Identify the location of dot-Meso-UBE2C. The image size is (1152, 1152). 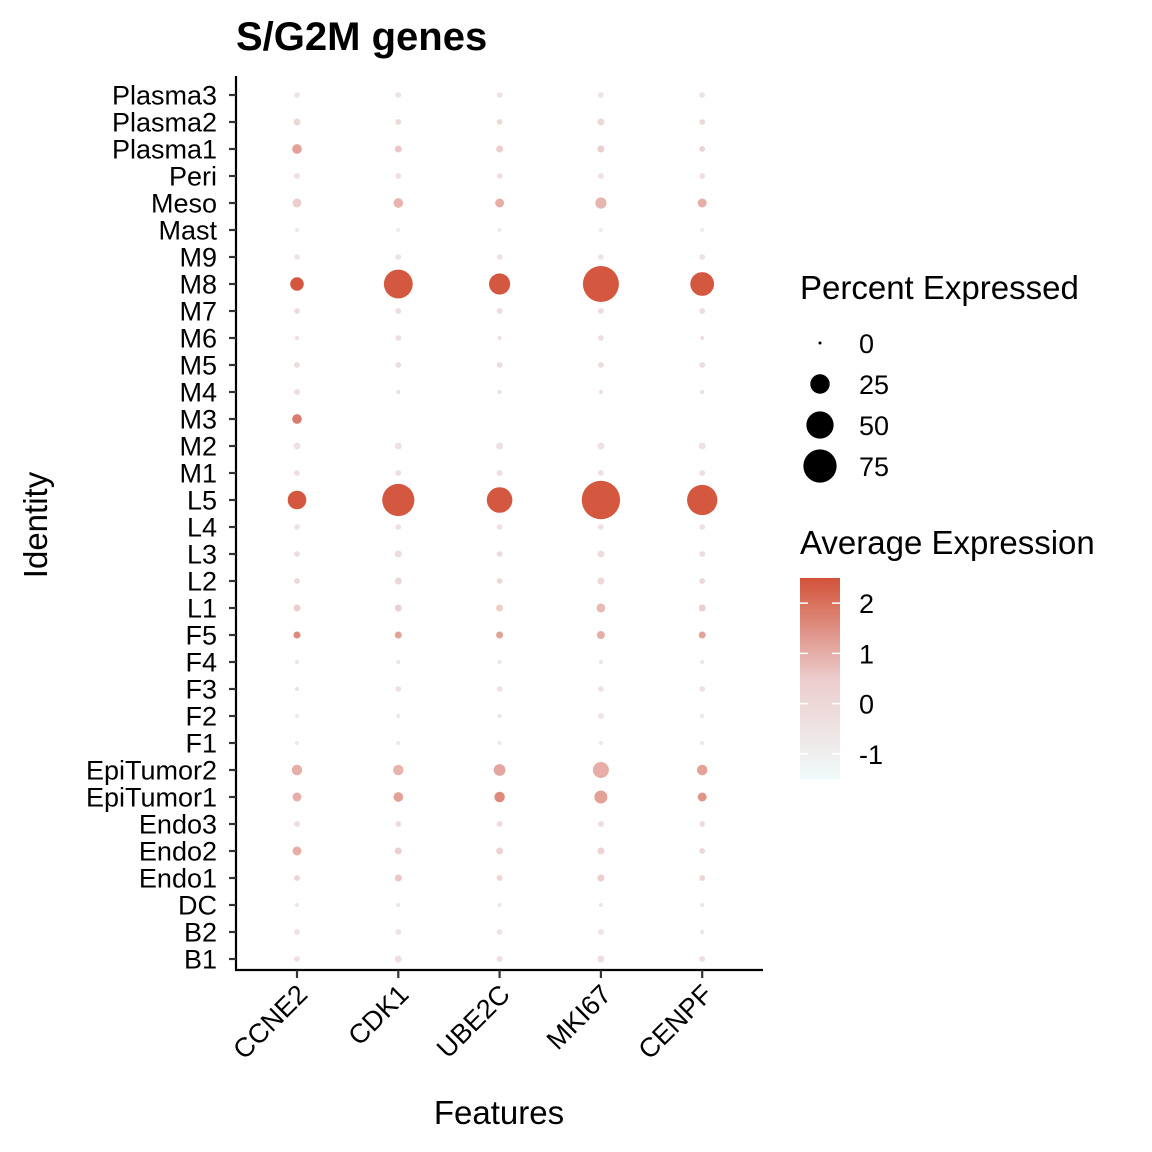
(500, 203).